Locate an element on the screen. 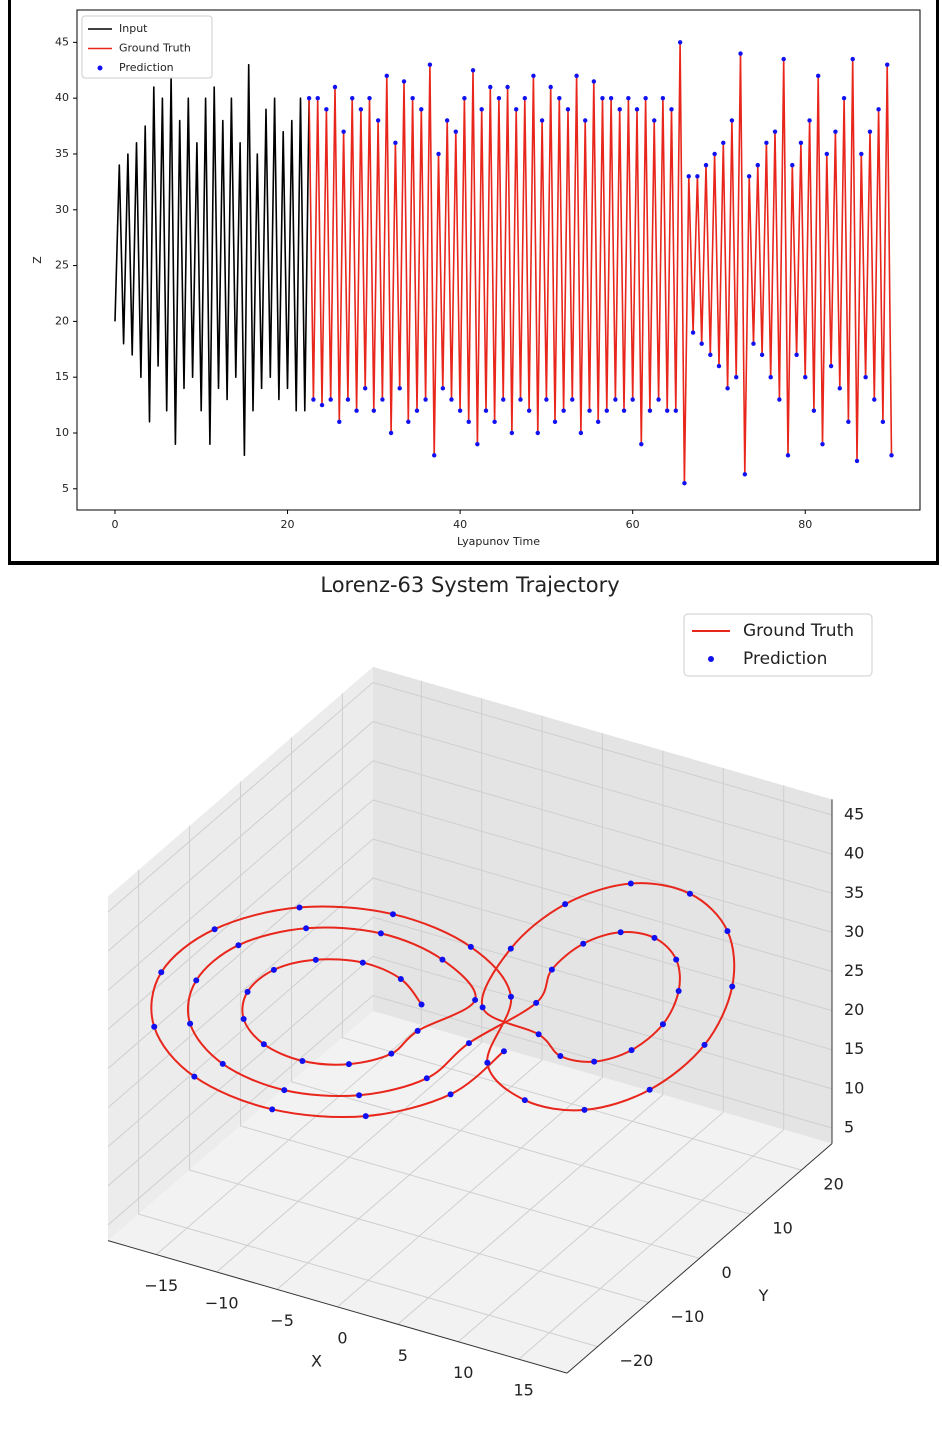 Image resolution: width=942 pixels, height=1450 pixels. z-tick-label: 20 is located at coordinates (854, 1009).